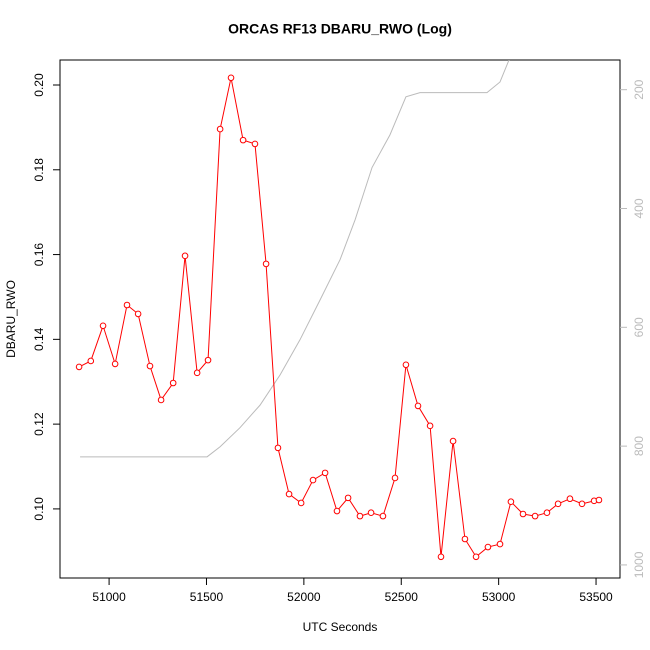 The width and height of the screenshot is (650, 650). I want to click on x-tick-label: 53000, so click(499, 597).